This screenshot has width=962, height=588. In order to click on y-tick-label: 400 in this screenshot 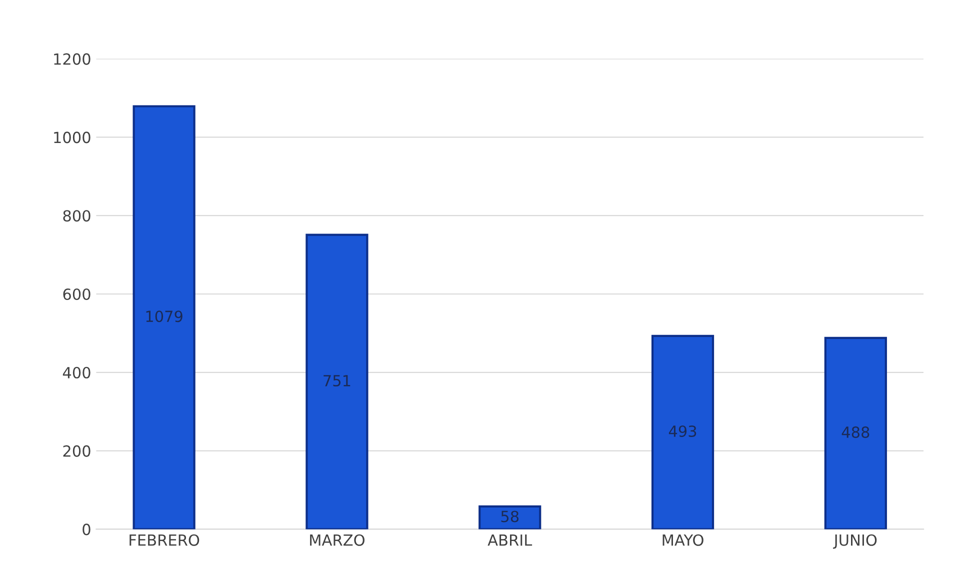, I will do `click(76, 372)`.